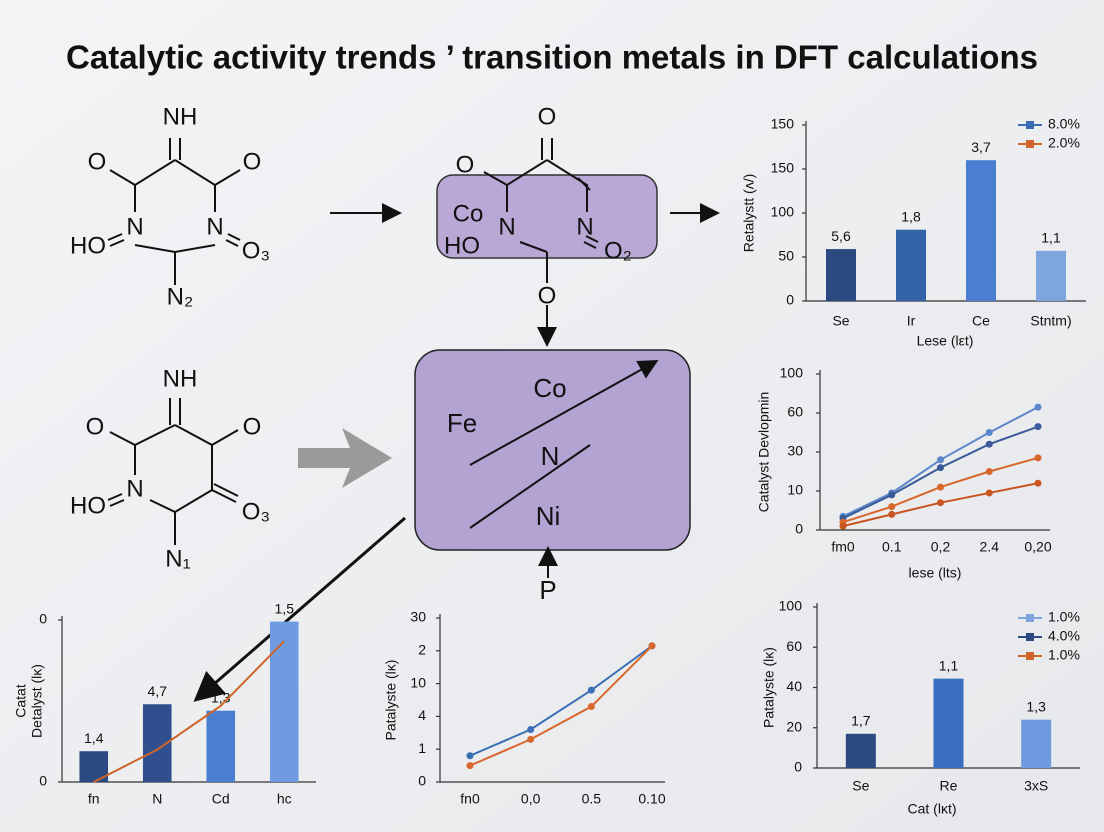 This screenshot has height=832, width=1104. I want to click on metal-label: N, so click(550, 456).